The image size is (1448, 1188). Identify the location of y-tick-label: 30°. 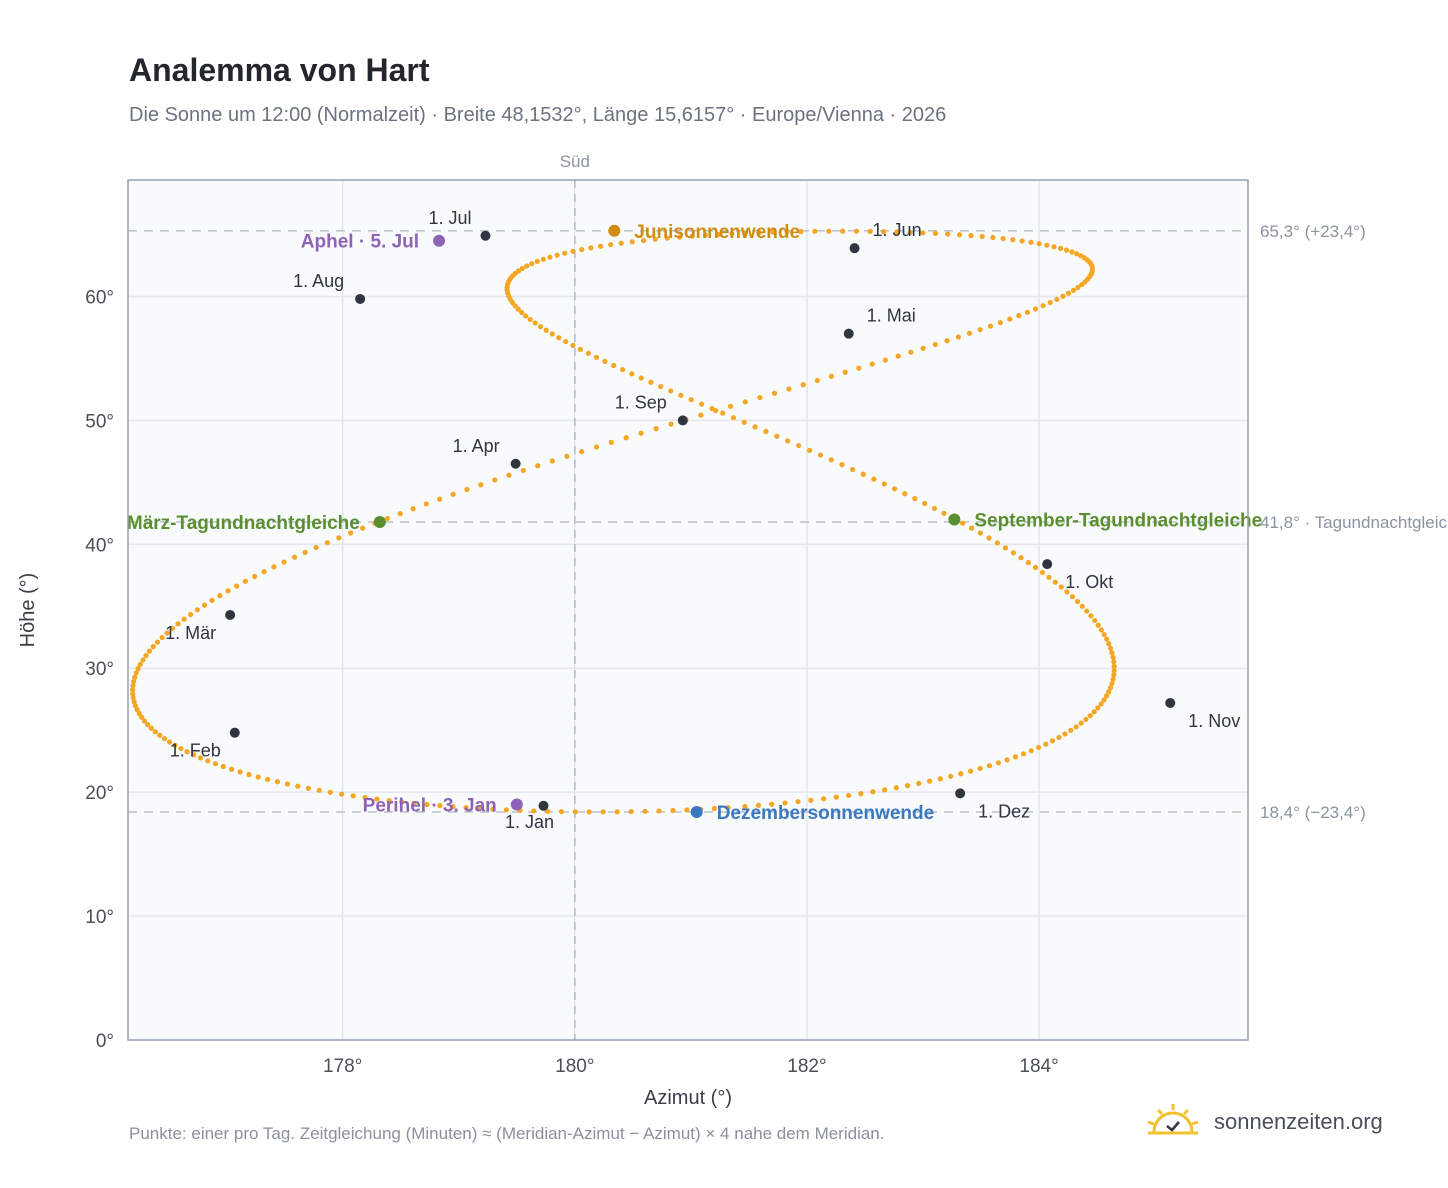
(99, 669).